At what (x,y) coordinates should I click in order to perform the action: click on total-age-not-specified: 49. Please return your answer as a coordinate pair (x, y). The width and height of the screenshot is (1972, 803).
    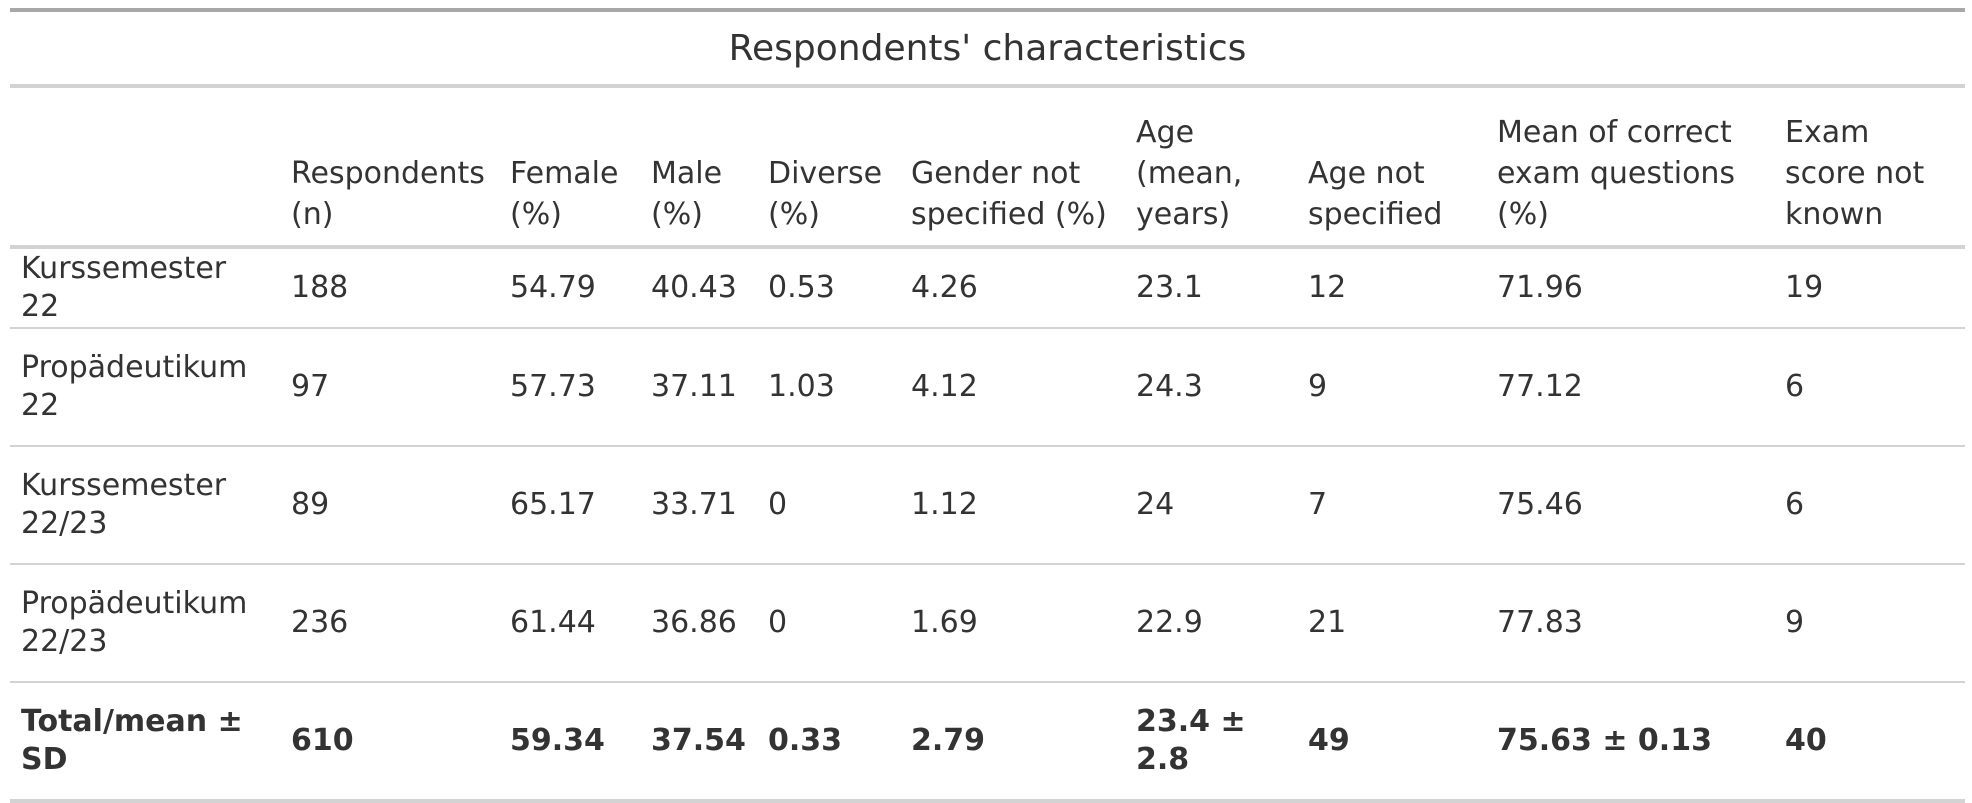
    Looking at the image, I should click on (1329, 740).